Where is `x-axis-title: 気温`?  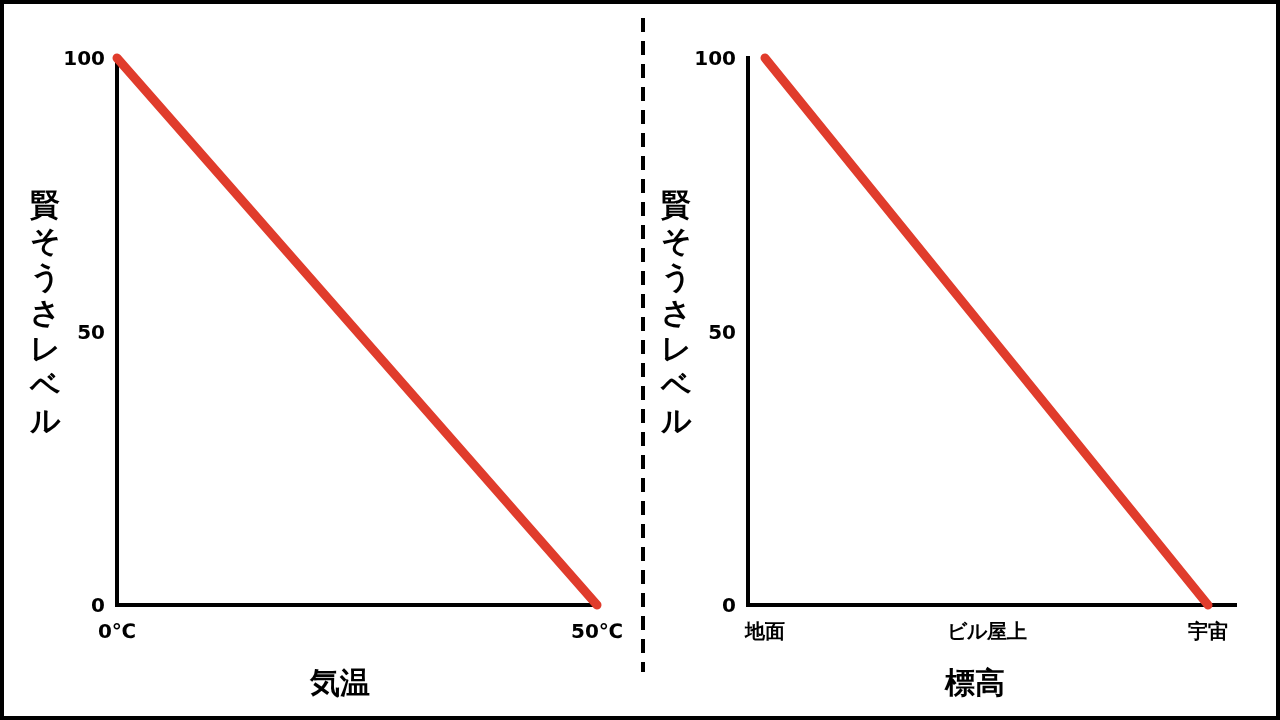 x-axis-title: 気温 is located at coordinates (339, 682).